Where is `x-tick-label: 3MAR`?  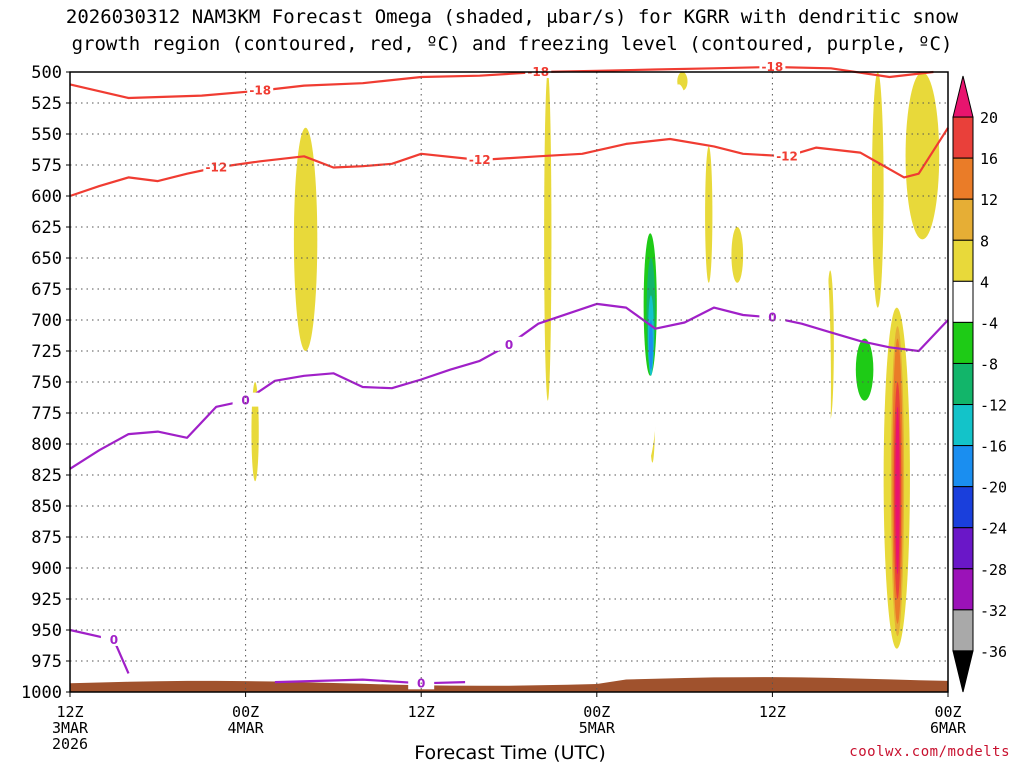
x-tick-label: 3MAR is located at coordinates (70, 728).